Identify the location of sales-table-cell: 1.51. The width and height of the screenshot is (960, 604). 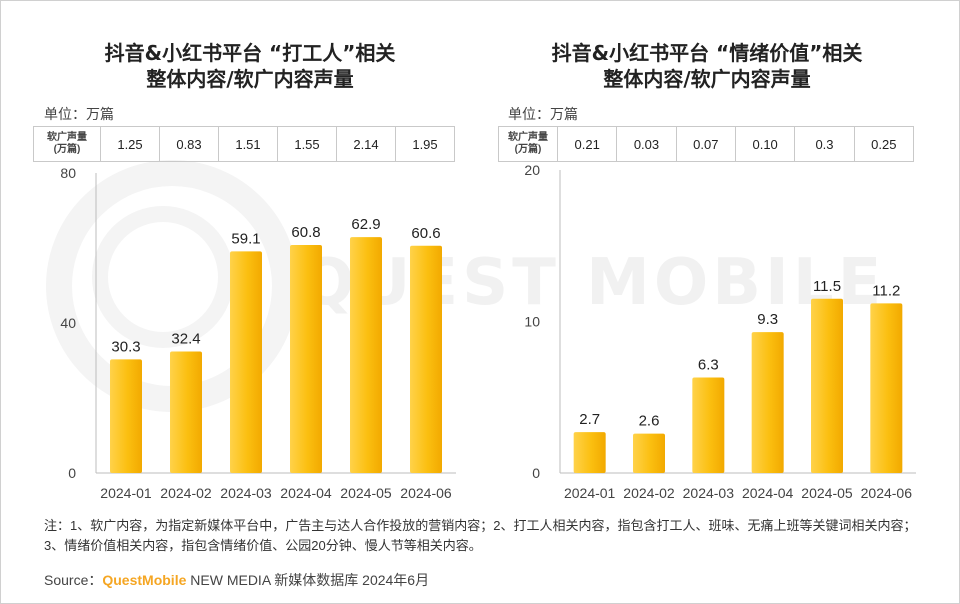
(248, 144).